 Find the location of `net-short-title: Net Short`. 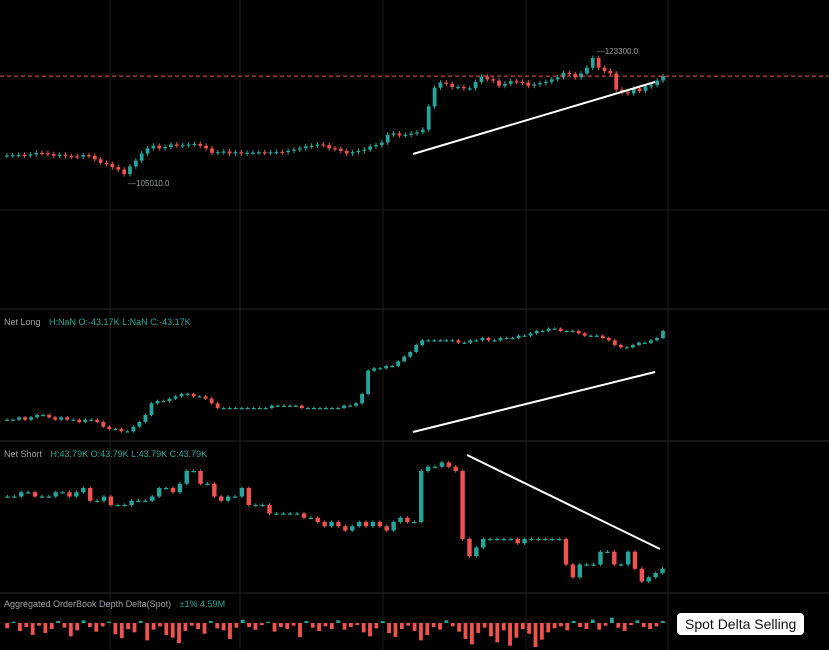

net-short-title: Net Short is located at coordinates (23, 454).